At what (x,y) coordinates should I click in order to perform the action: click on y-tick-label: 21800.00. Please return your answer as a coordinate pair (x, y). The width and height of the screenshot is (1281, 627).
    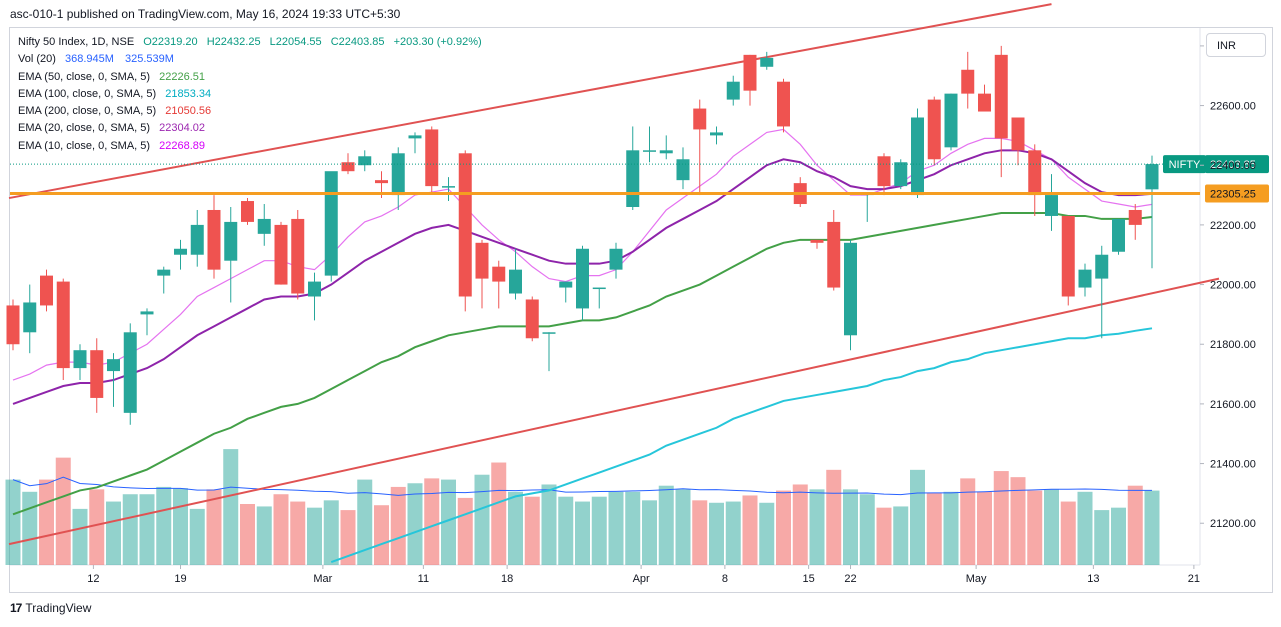
    Looking at the image, I should click on (1233, 345).